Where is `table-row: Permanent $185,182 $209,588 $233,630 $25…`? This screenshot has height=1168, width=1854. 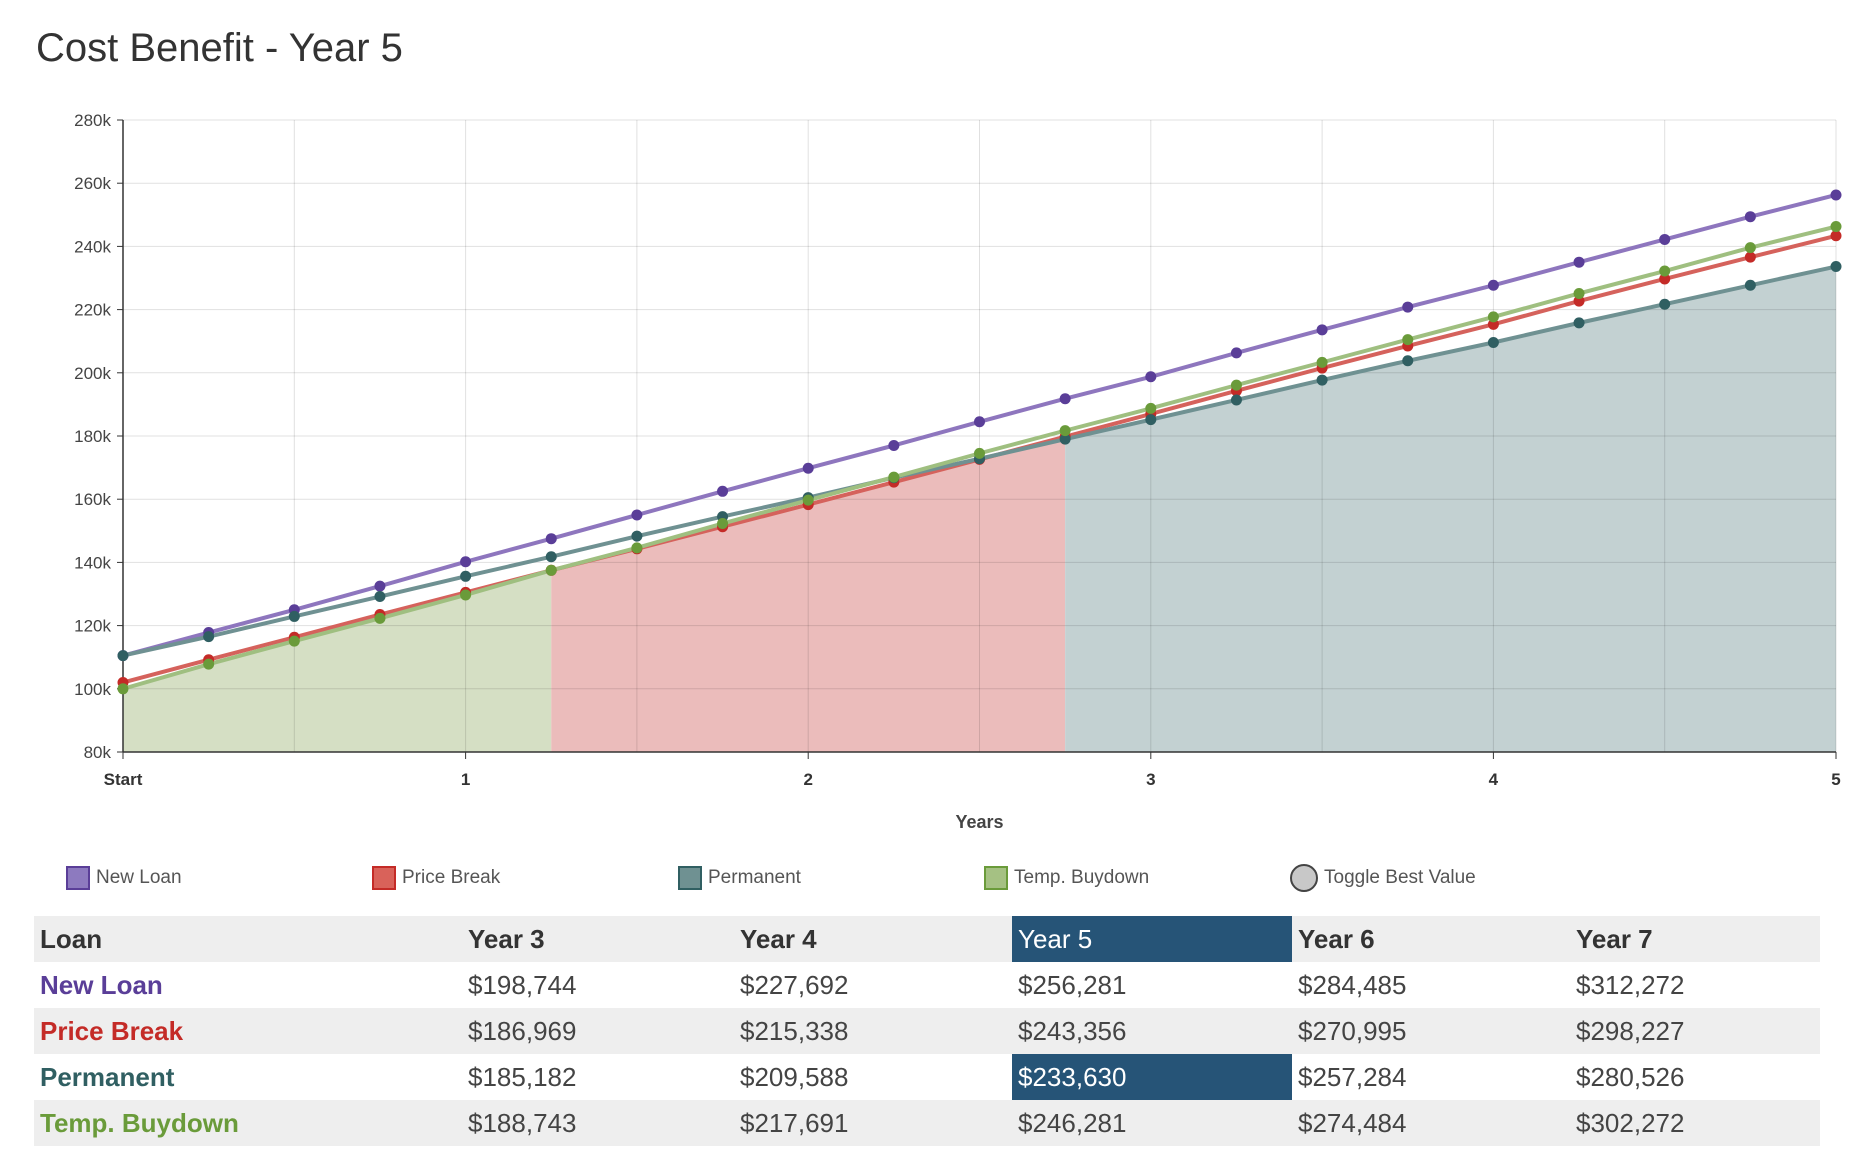 table-row: Permanent $185,182 $209,588 $233,630 $25… is located at coordinates (927, 1077).